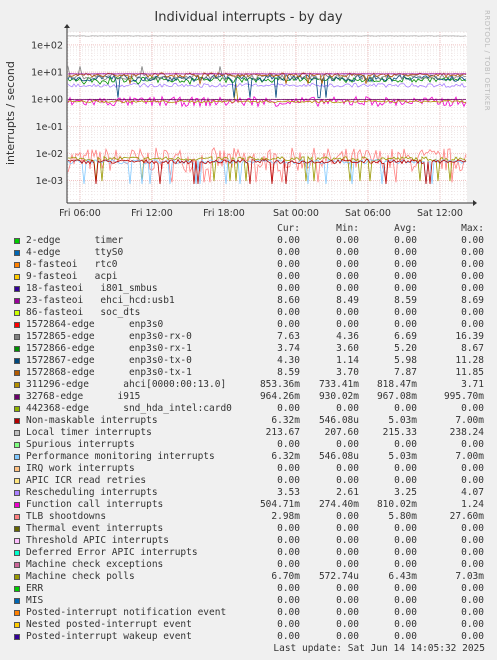 Image resolution: width=497 pixels, height=660 pixels. What do you see at coordinates (80, 576) in the screenshot?
I see `legend-series-name: Machine check polls` at bounding box center [80, 576].